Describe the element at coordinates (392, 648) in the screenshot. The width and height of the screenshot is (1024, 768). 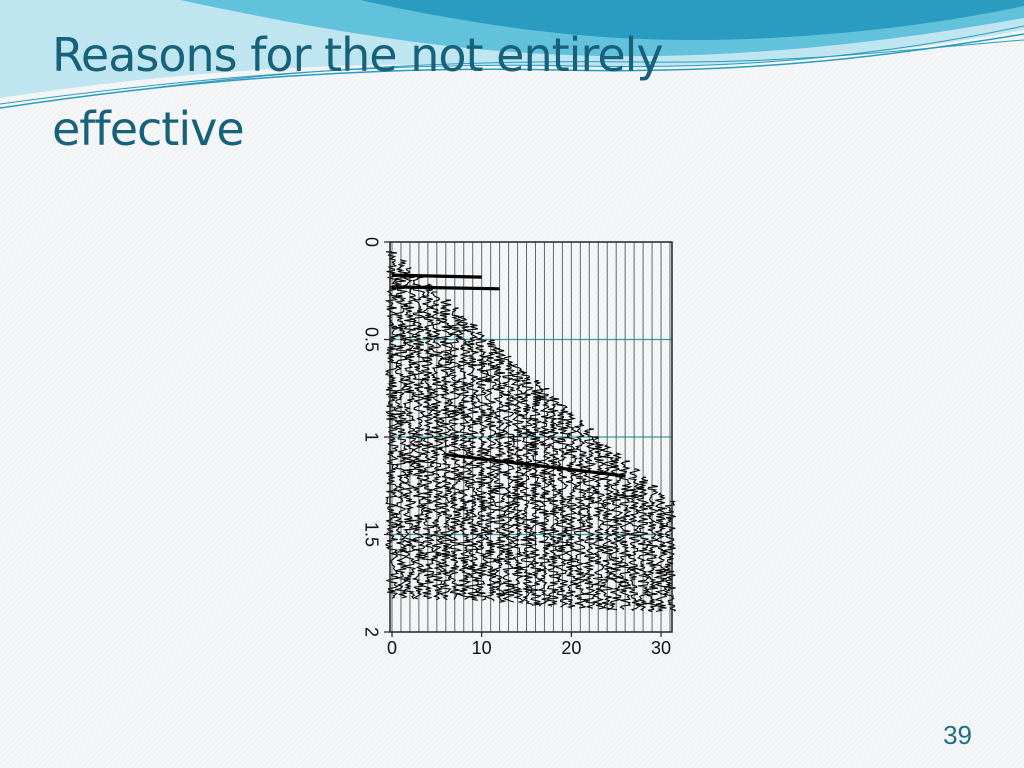
I see `x-tick-label: 0` at that location.